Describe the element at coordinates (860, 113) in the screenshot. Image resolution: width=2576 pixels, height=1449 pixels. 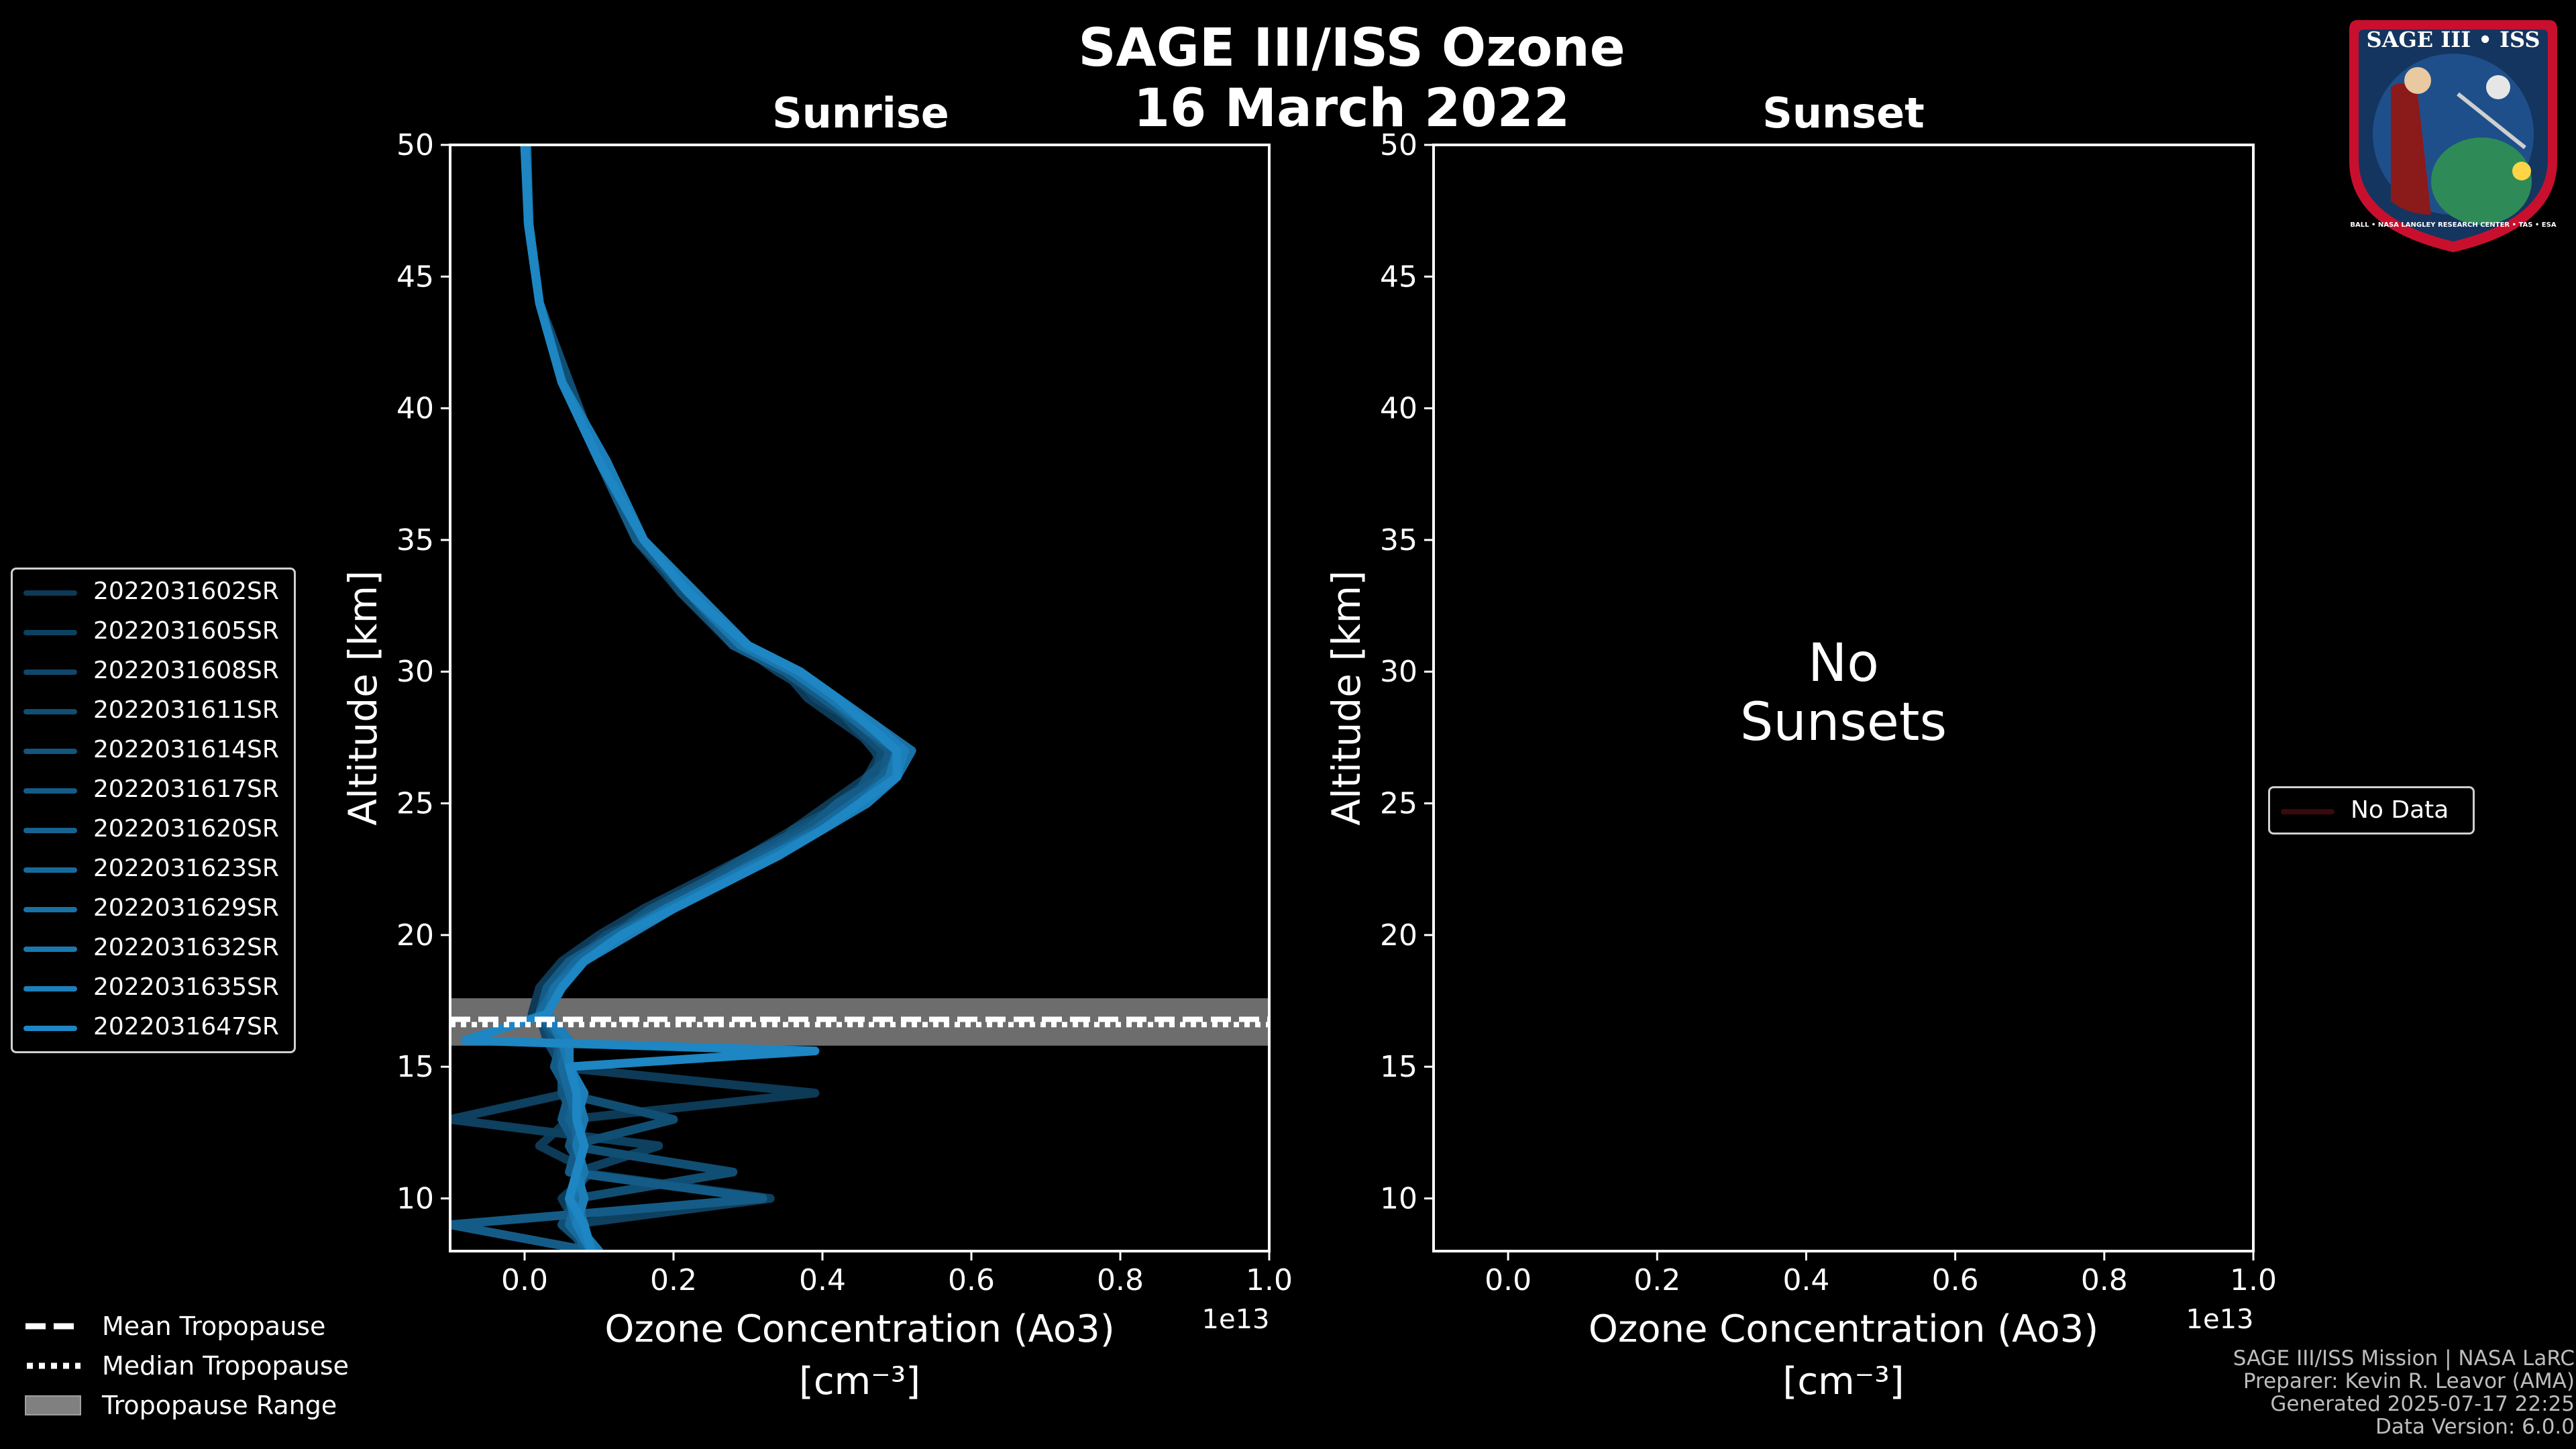
I see `panel-title: Sunrise` at that location.